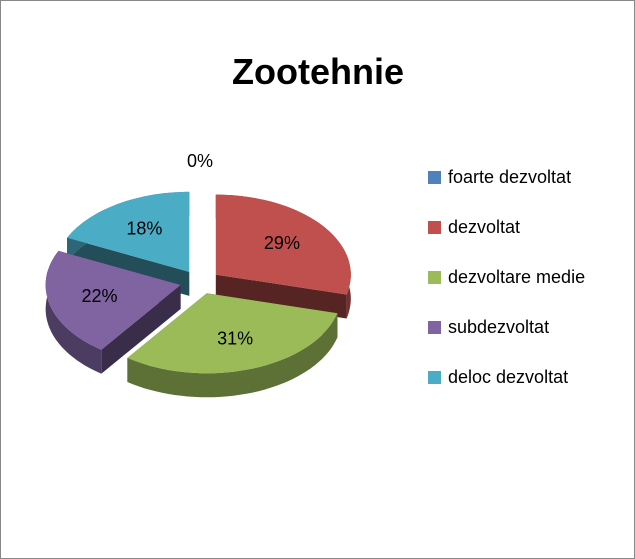 Image resolution: width=635 pixels, height=559 pixels. I want to click on legend-entry: dezvoltare medie, so click(528, 277).